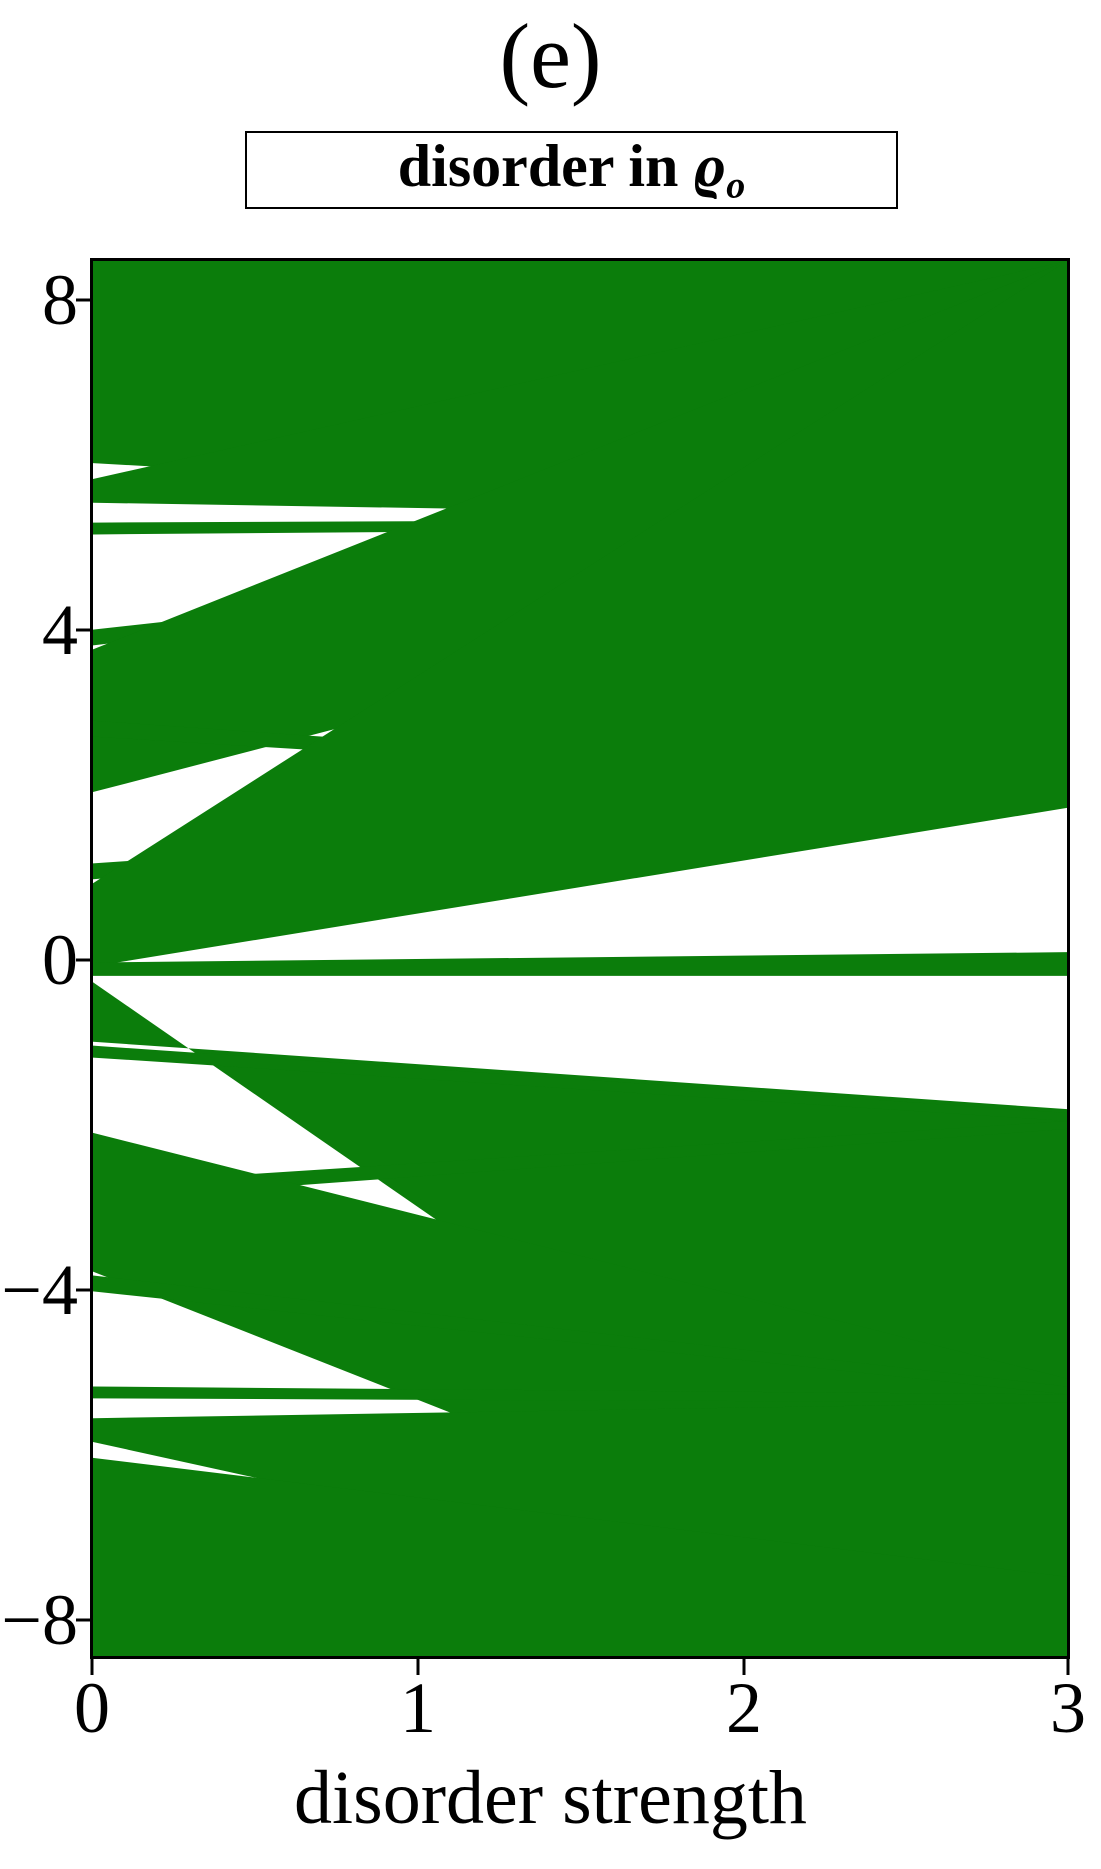 This screenshot has height=1869, width=1101. I want to click on band-band-9-center, so click(580, 964).